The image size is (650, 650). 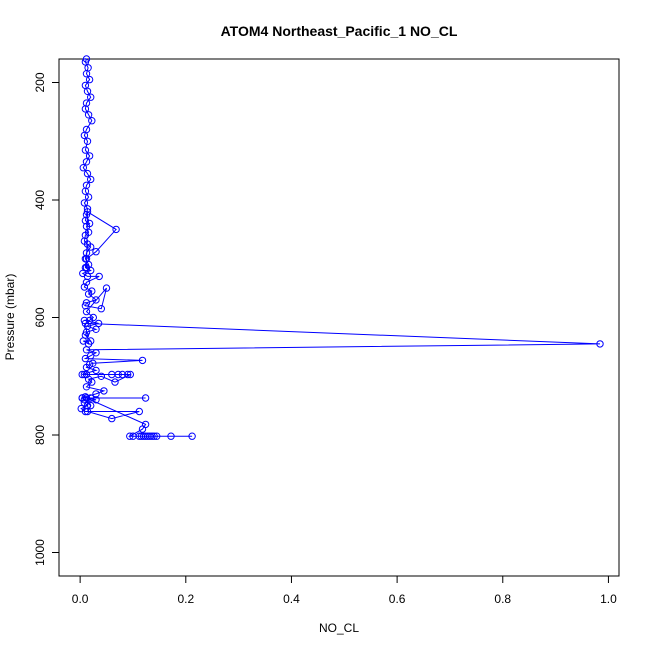 I want to click on x-tick-label: 0.0, so click(x=80, y=599).